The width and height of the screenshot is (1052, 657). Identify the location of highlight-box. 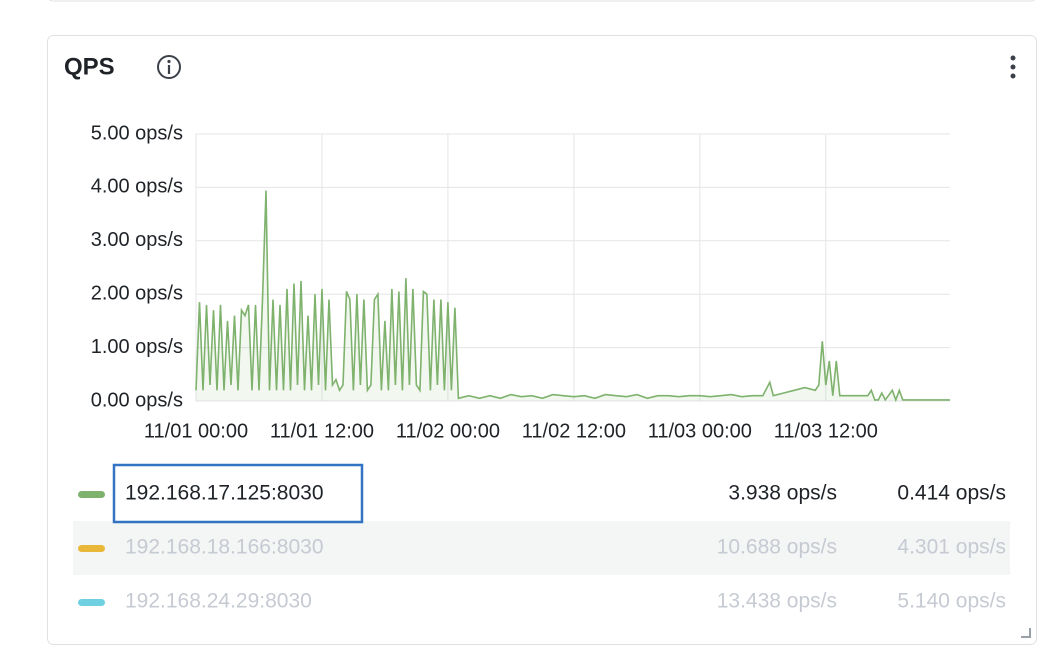
(238, 493).